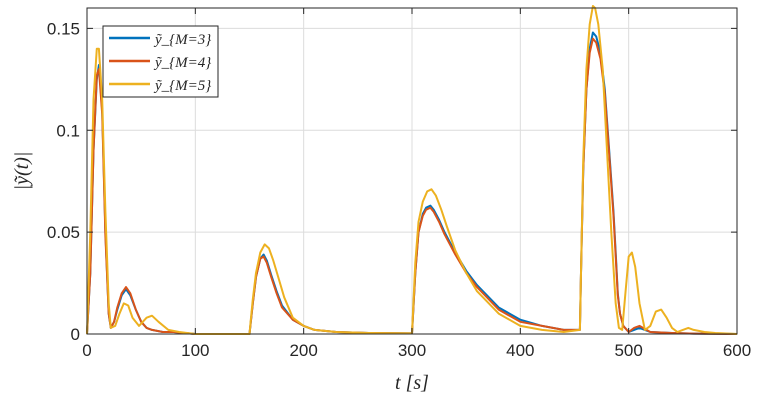 This screenshot has width=768, height=406. What do you see at coordinates (68, 130) in the screenshot?
I see `y-tick-label: 0.1` at bounding box center [68, 130].